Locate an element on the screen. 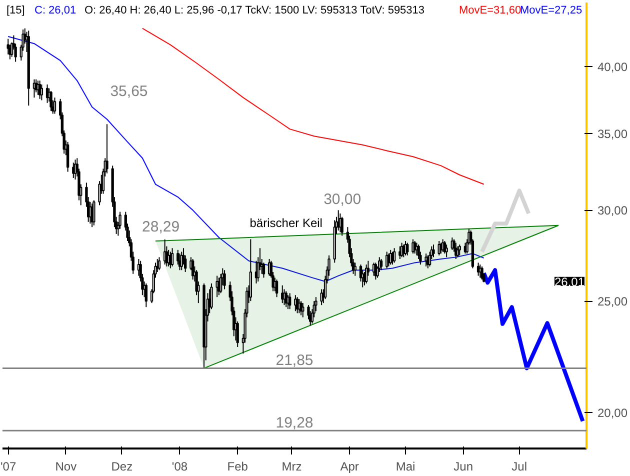 The width and height of the screenshot is (630, 476). x-tick-label: Jul is located at coordinates (520, 467).